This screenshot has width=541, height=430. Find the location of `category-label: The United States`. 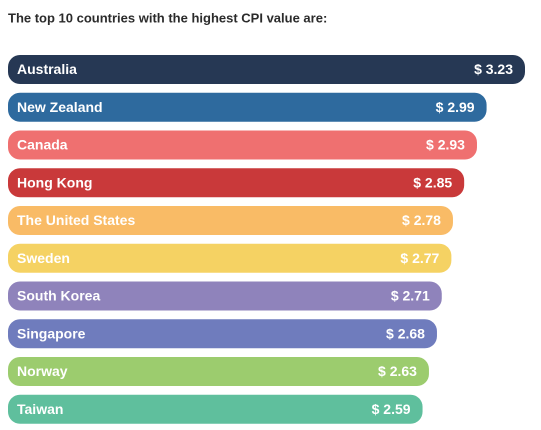

category-label: The United States is located at coordinates (76, 220).